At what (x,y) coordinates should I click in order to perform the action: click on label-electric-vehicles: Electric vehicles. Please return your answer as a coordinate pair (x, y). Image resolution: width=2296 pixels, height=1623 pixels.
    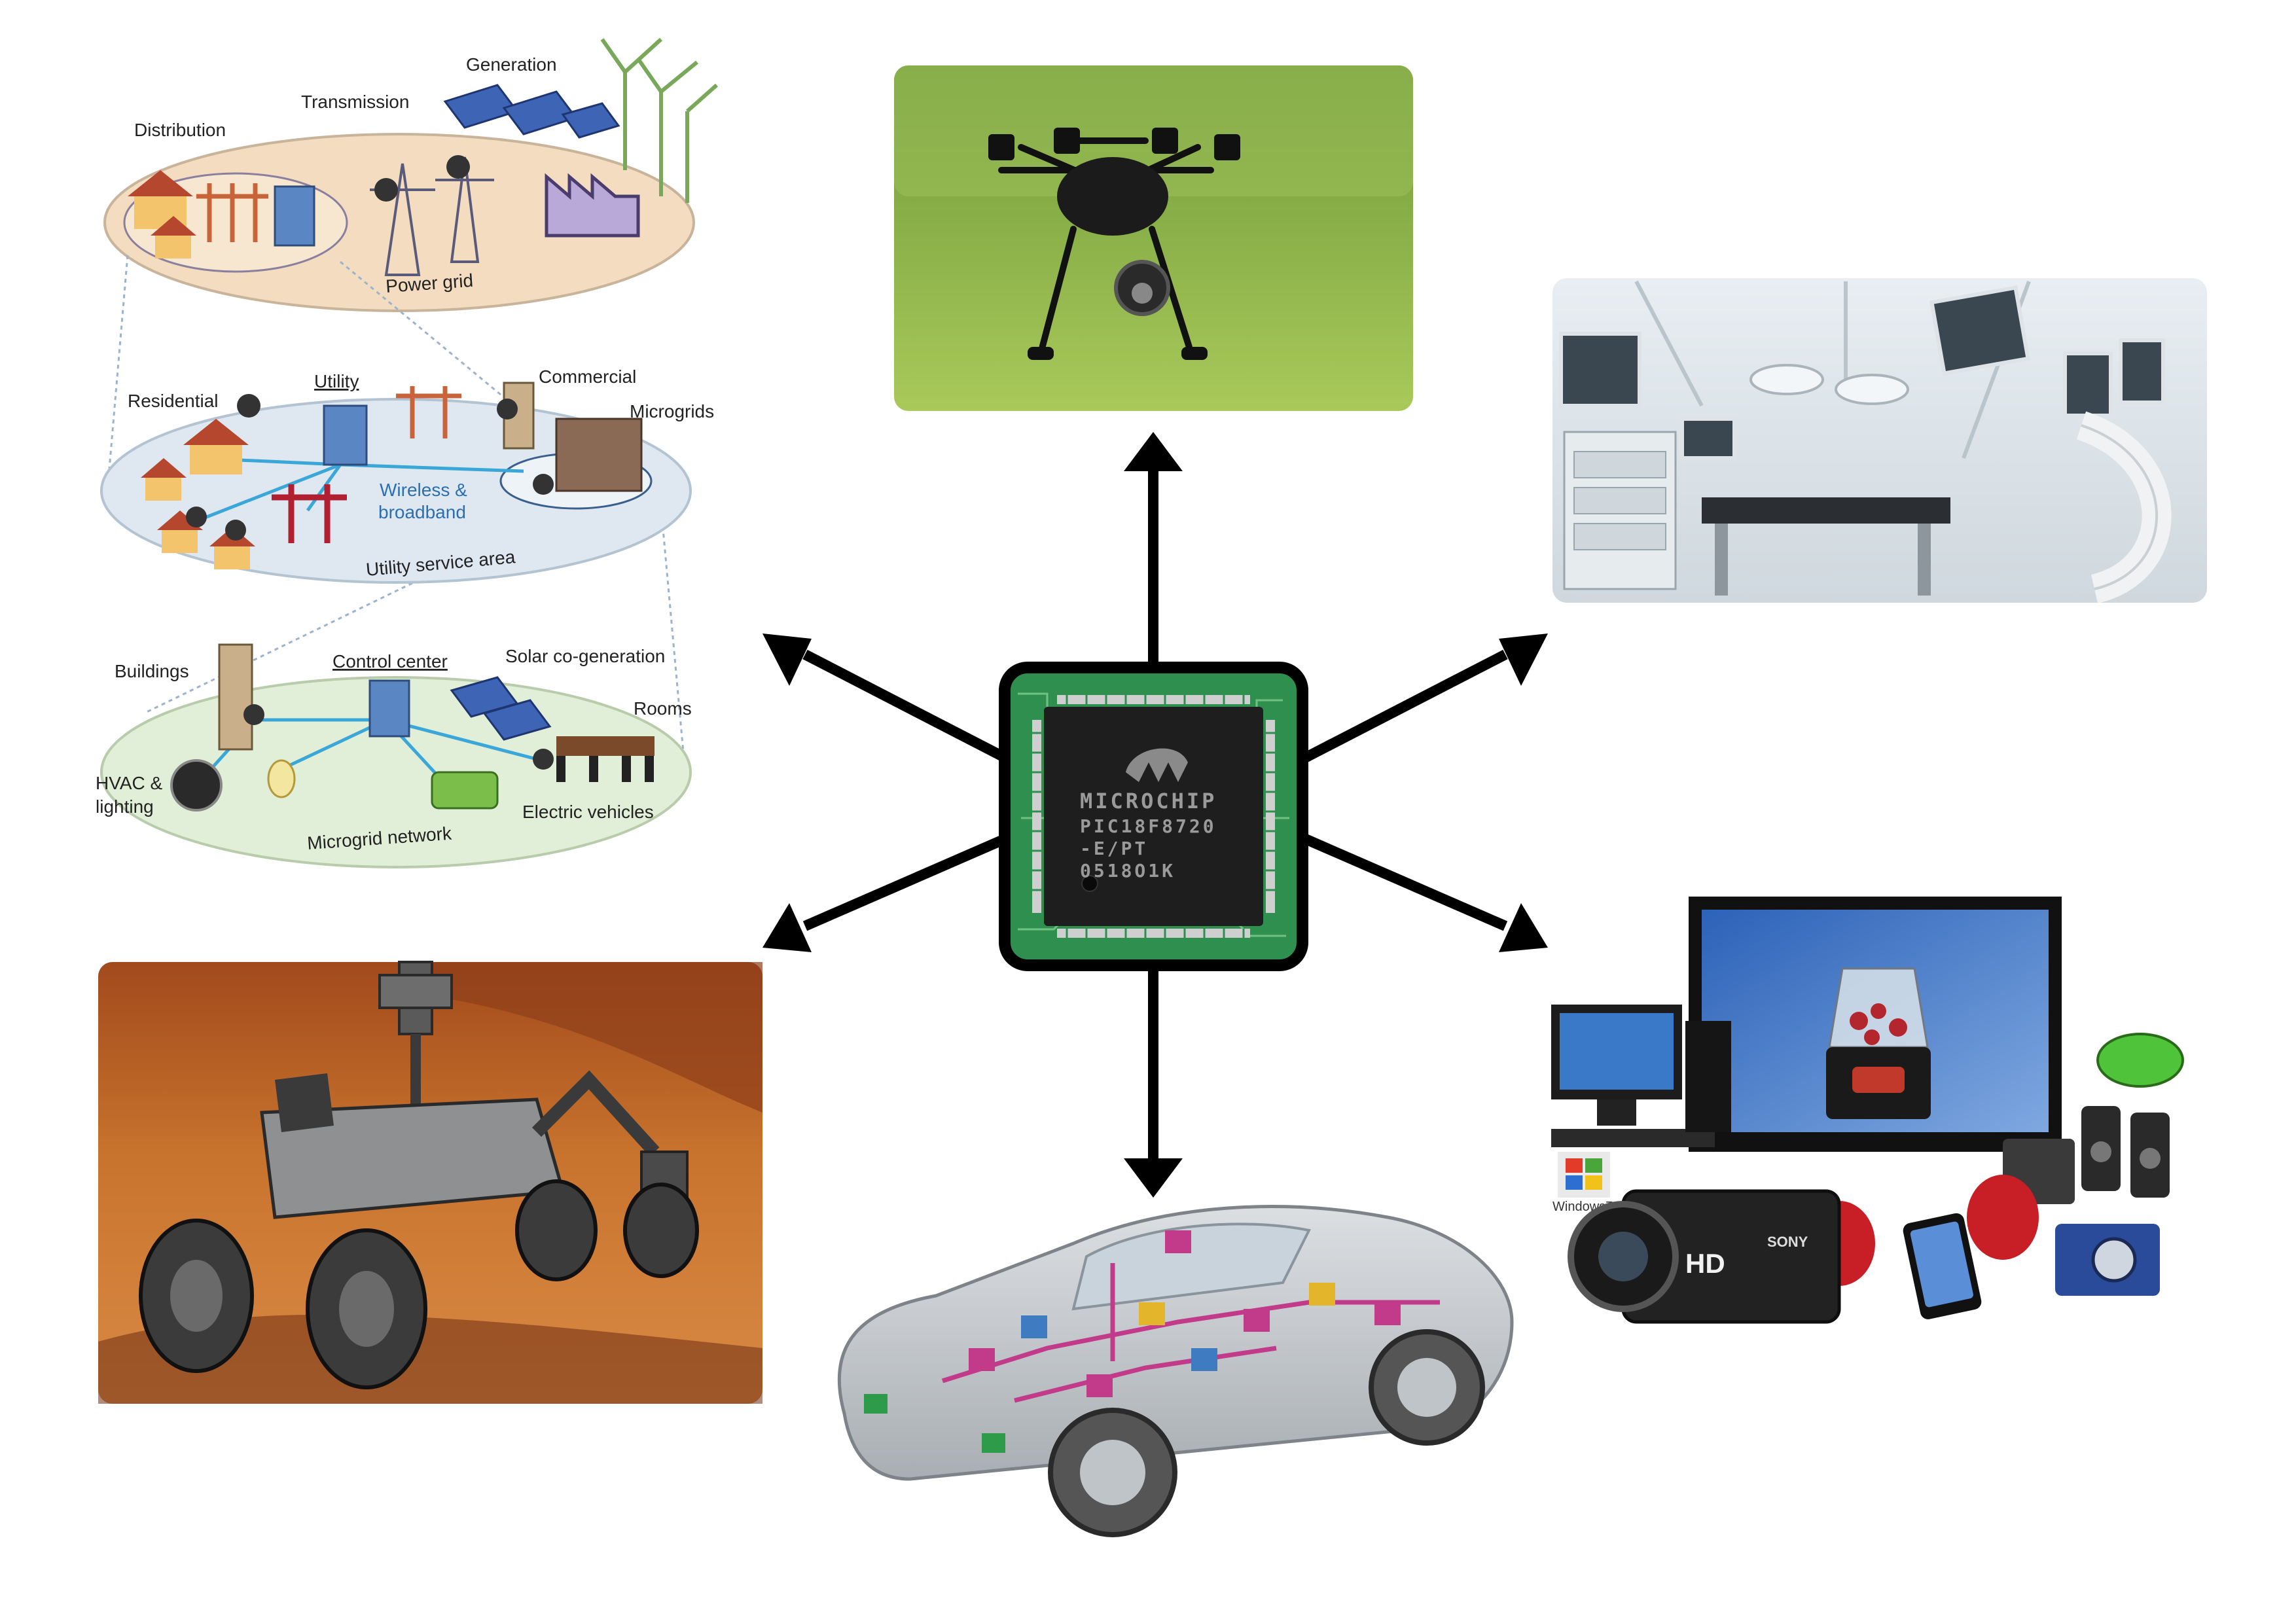
    Looking at the image, I should click on (588, 812).